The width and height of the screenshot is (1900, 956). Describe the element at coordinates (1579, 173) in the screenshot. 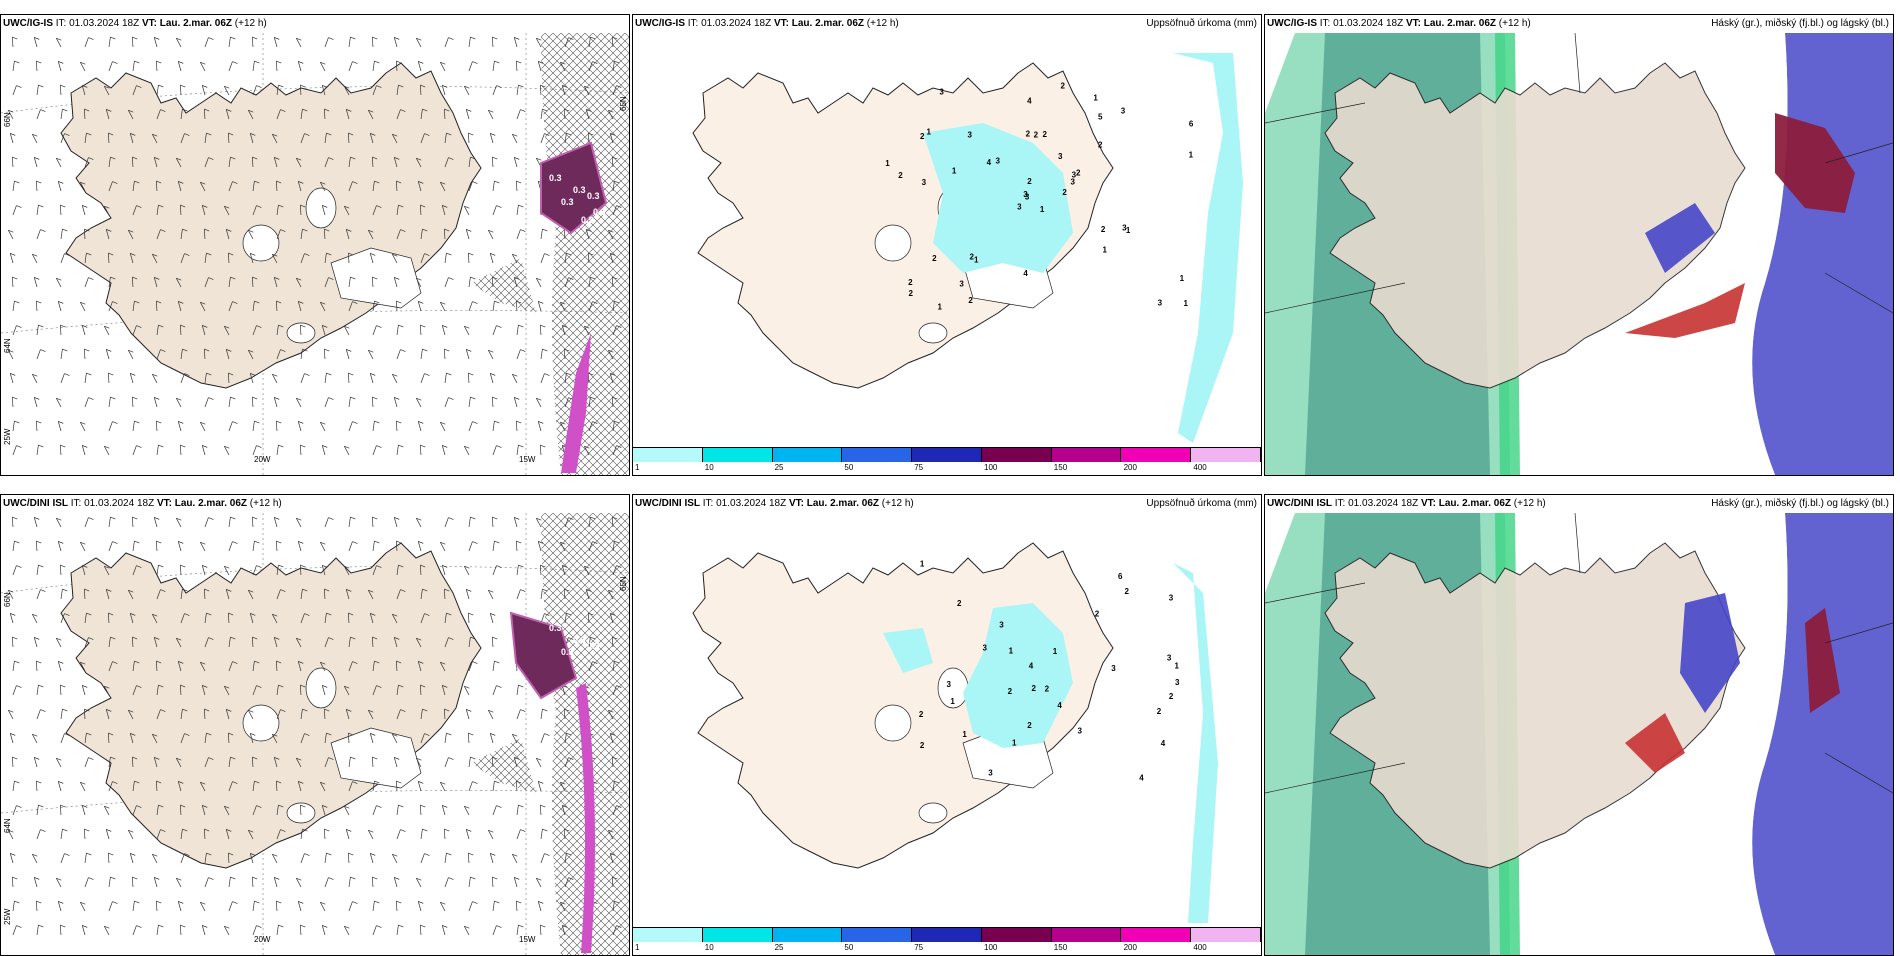

I see `projection-lines` at that location.